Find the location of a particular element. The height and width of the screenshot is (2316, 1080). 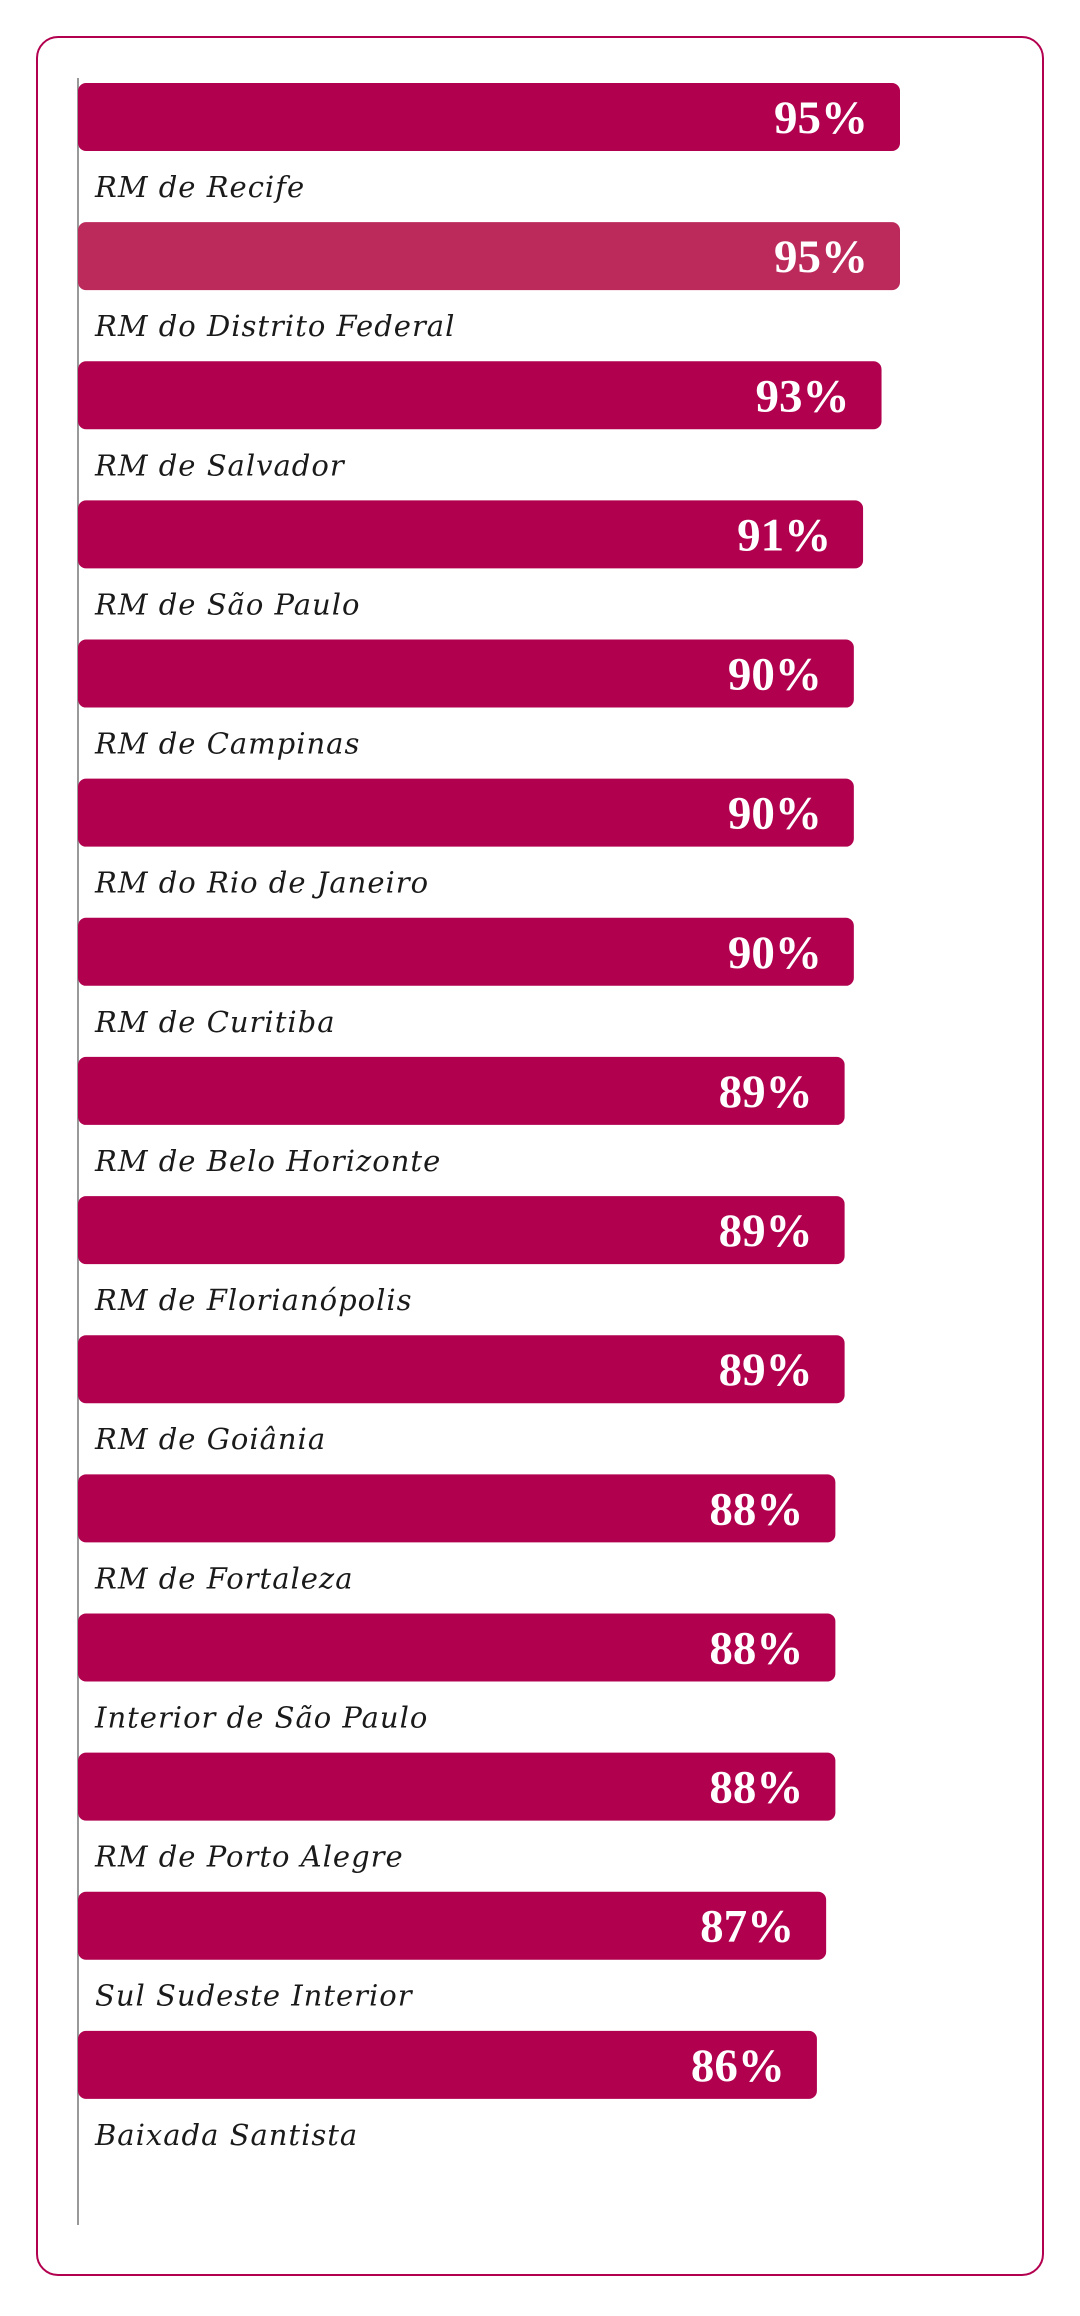

category-label: RM de Fortaleza is located at coordinates (224, 1578).